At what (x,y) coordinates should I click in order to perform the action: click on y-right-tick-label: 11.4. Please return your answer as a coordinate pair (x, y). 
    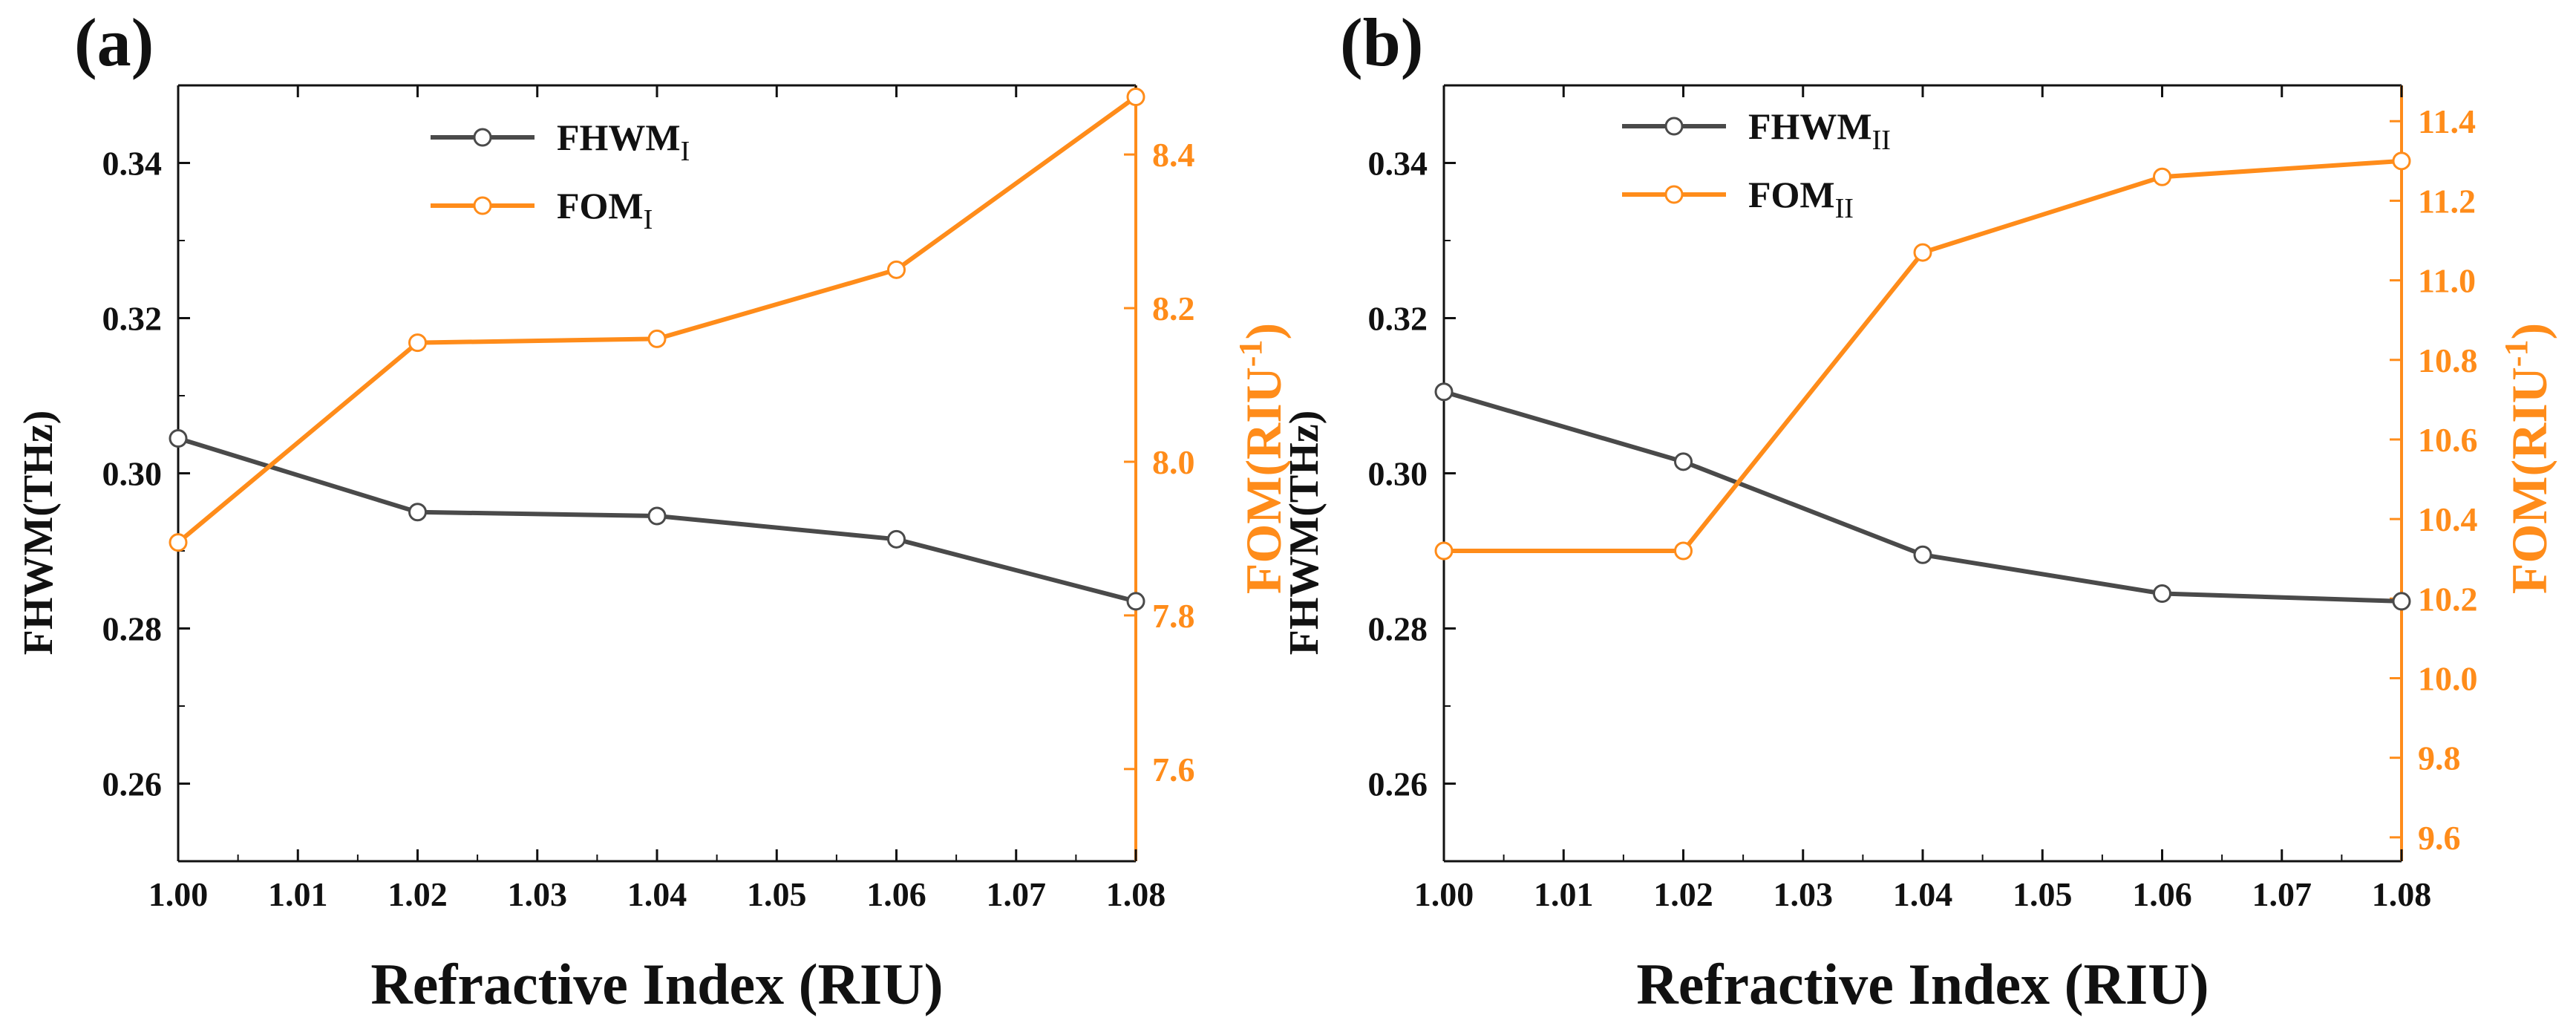
    Looking at the image, I should click on (2447, 121).